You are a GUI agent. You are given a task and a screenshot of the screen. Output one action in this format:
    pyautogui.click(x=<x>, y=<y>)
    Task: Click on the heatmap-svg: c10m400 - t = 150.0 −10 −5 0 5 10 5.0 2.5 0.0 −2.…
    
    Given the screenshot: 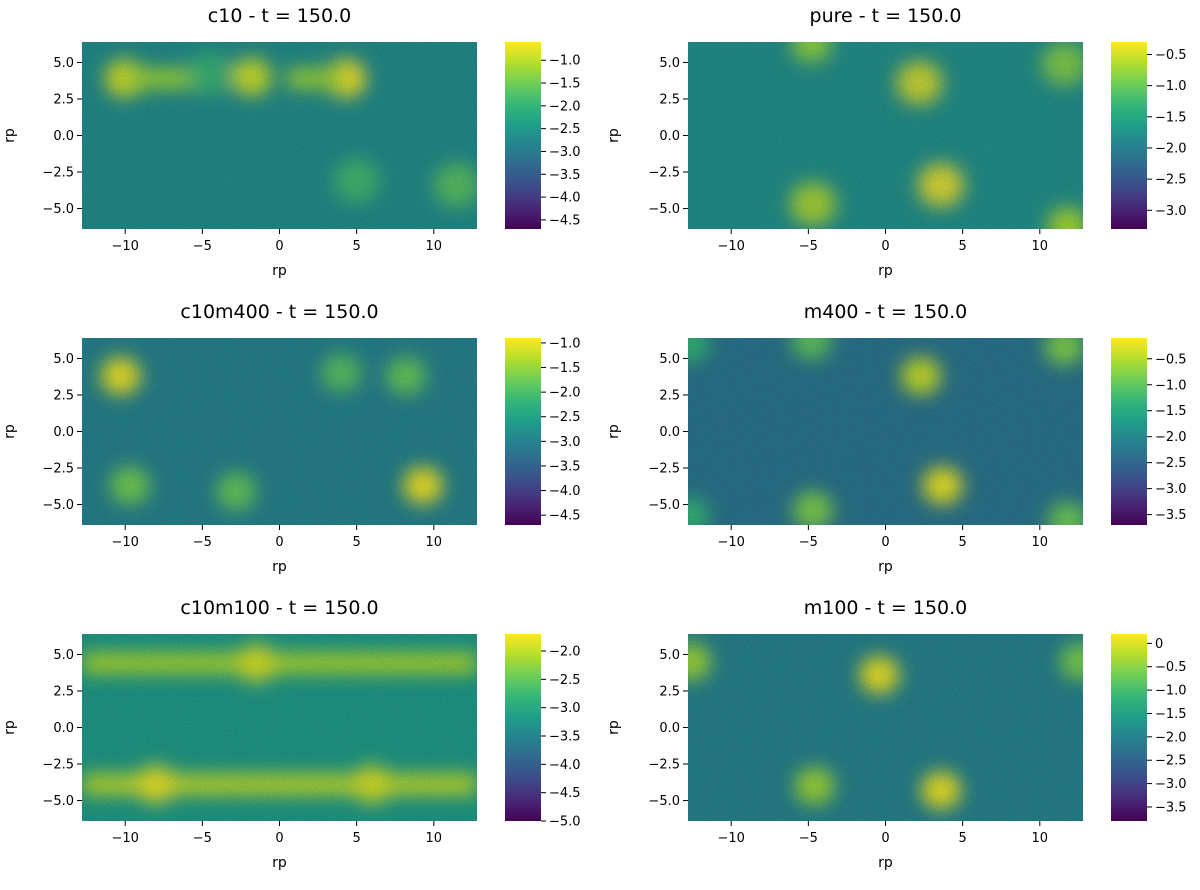 What is the action you would take?
    pyautogui.click(x=291, y=438)
    